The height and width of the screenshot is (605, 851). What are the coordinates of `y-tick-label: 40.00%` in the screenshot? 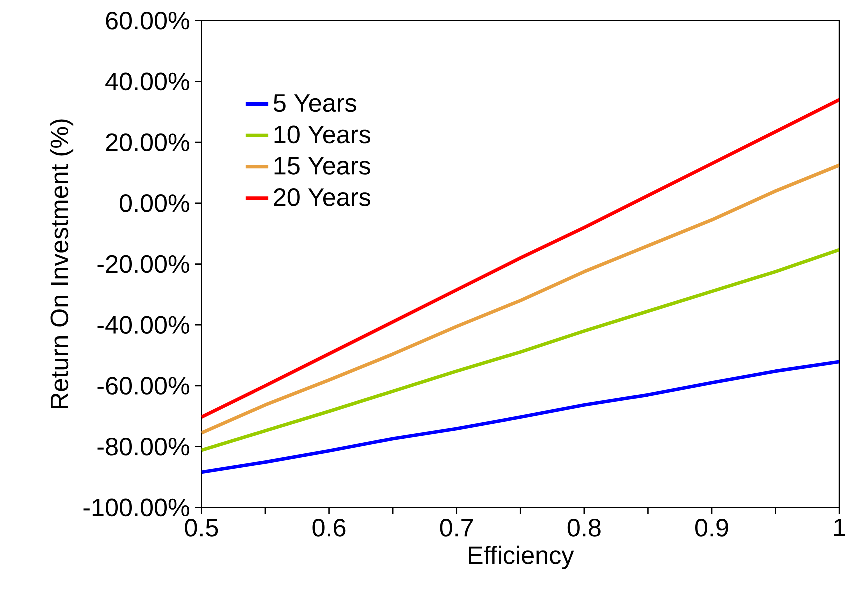 It's located at (148, 81).